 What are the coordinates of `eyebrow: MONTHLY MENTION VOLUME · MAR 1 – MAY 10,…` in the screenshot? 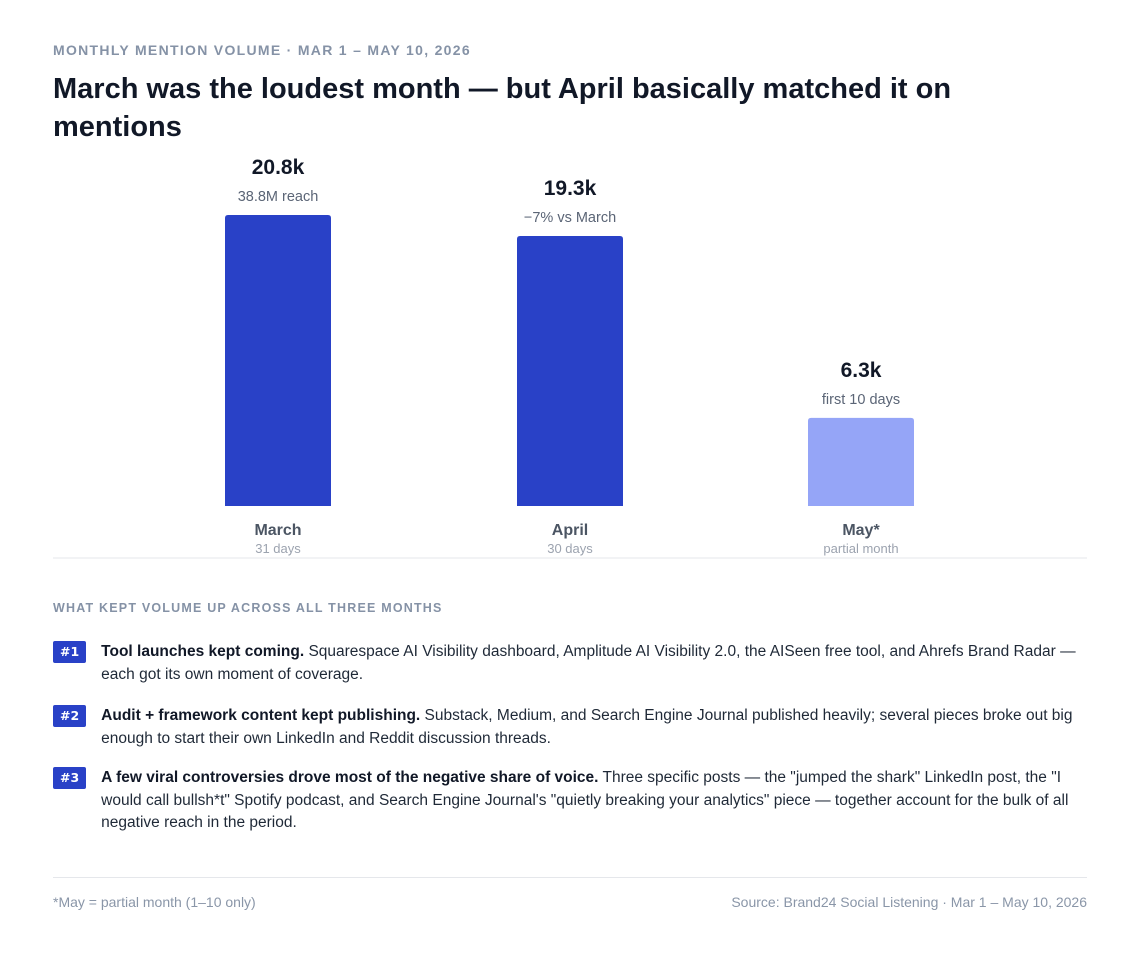 It's located at (262, 50).